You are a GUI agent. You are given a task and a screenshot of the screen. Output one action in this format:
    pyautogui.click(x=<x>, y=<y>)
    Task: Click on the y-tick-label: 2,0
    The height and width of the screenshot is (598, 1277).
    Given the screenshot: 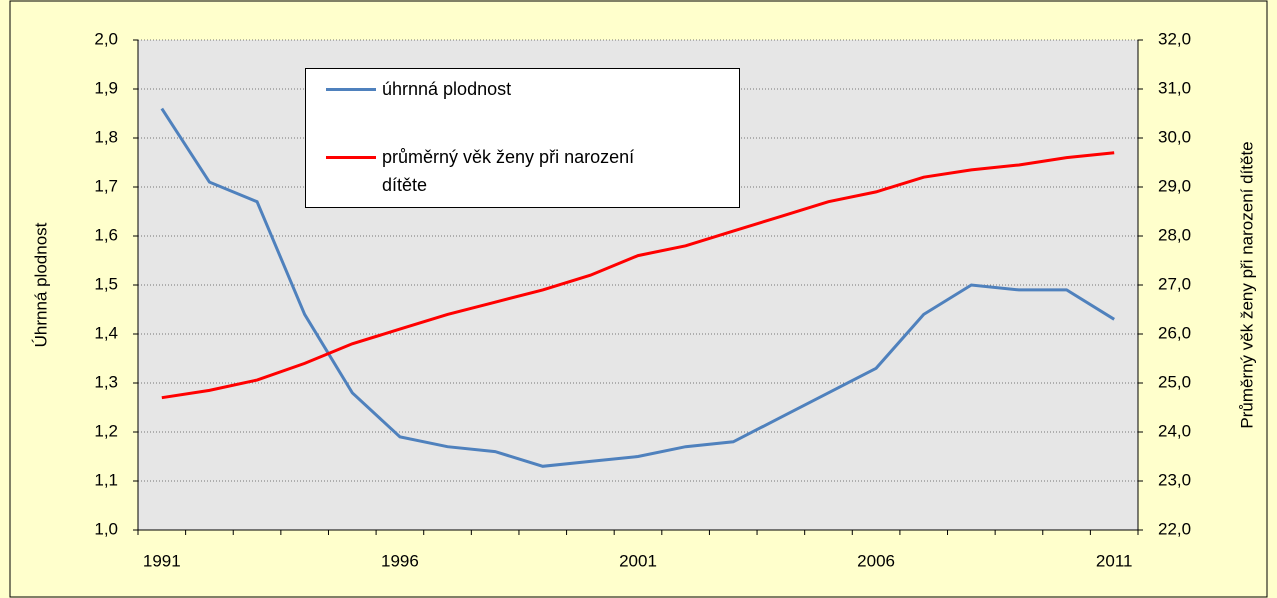 What is the action you would take?
    pyautogui.click(x=106, y=38)
    